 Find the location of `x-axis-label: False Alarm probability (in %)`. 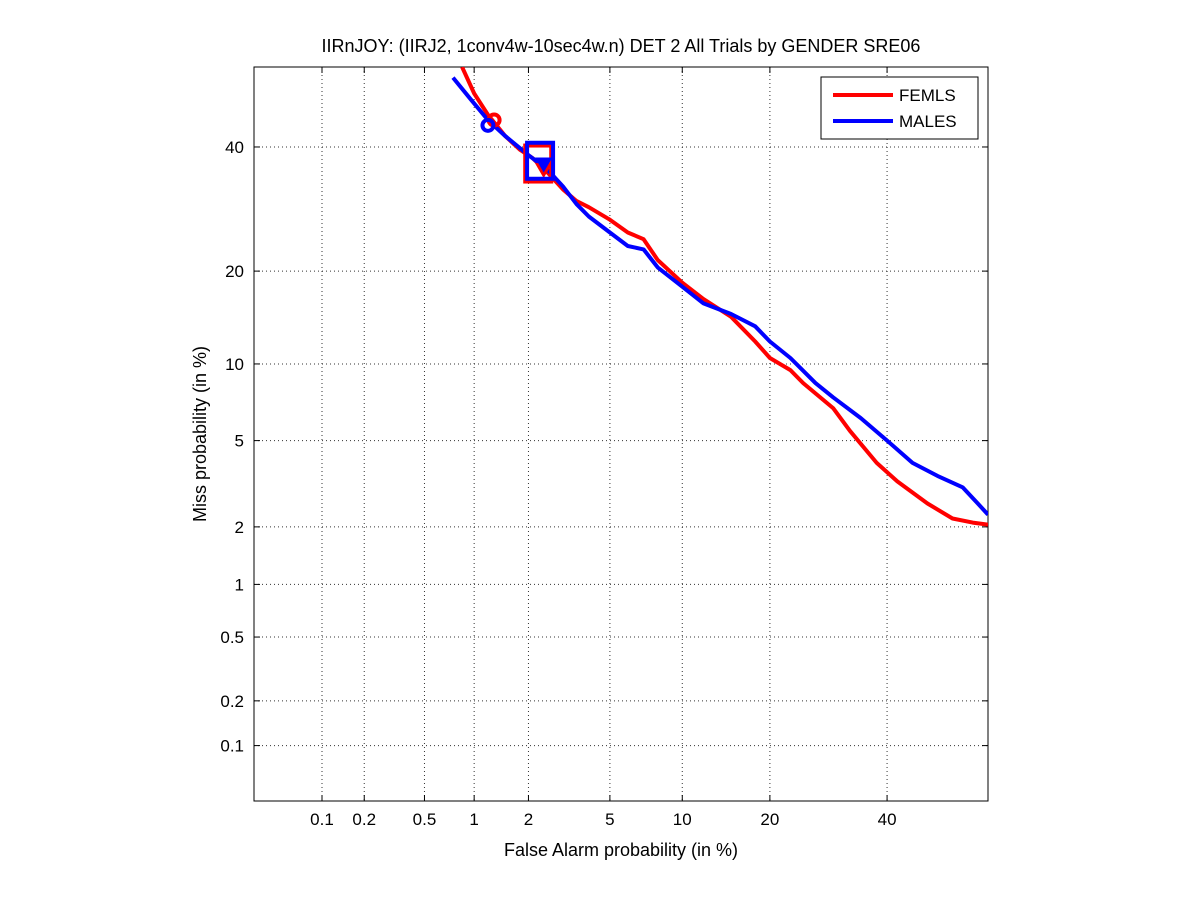

x-axis-label: False Alarm probability (in %) is located at coordinates (621, 850).